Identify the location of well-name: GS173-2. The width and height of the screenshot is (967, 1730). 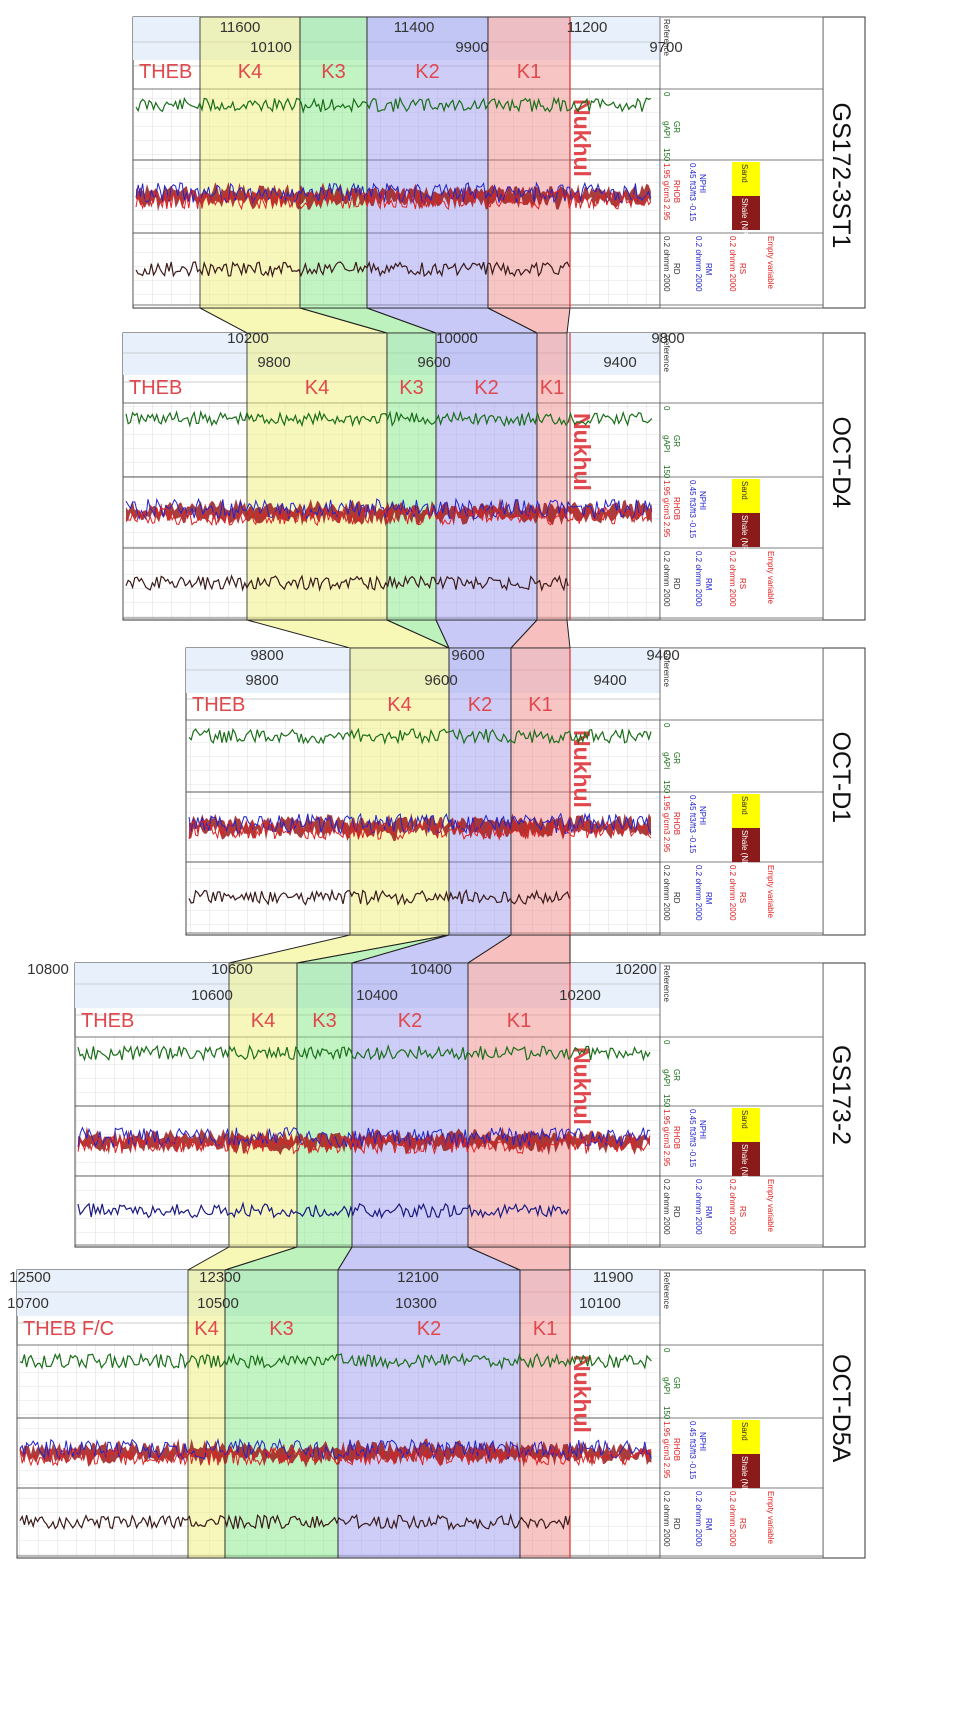
(841, 1095).